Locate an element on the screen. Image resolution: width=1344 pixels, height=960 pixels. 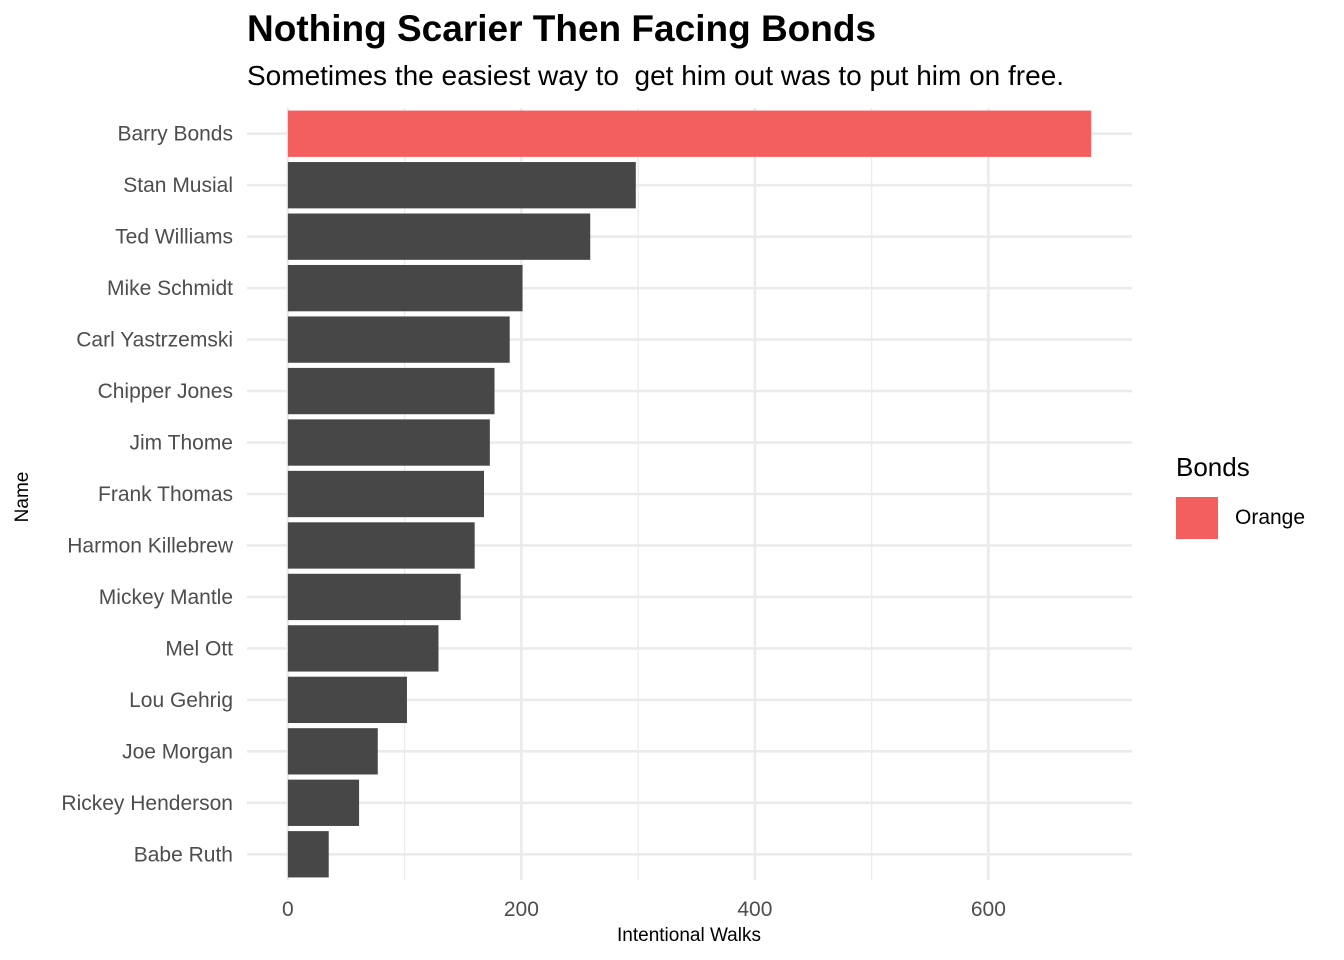
x-axis-title: Intentional Walks is located at coordinates (689, 935).